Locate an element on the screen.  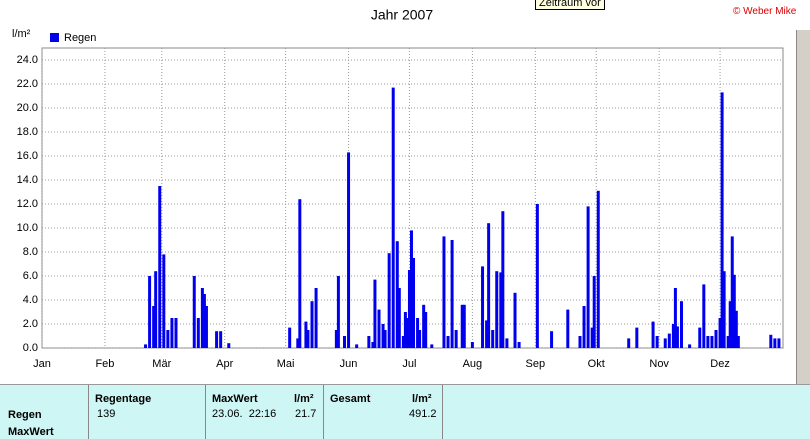
y-tick-label: 18.0 is located at coordinates (27, 132).